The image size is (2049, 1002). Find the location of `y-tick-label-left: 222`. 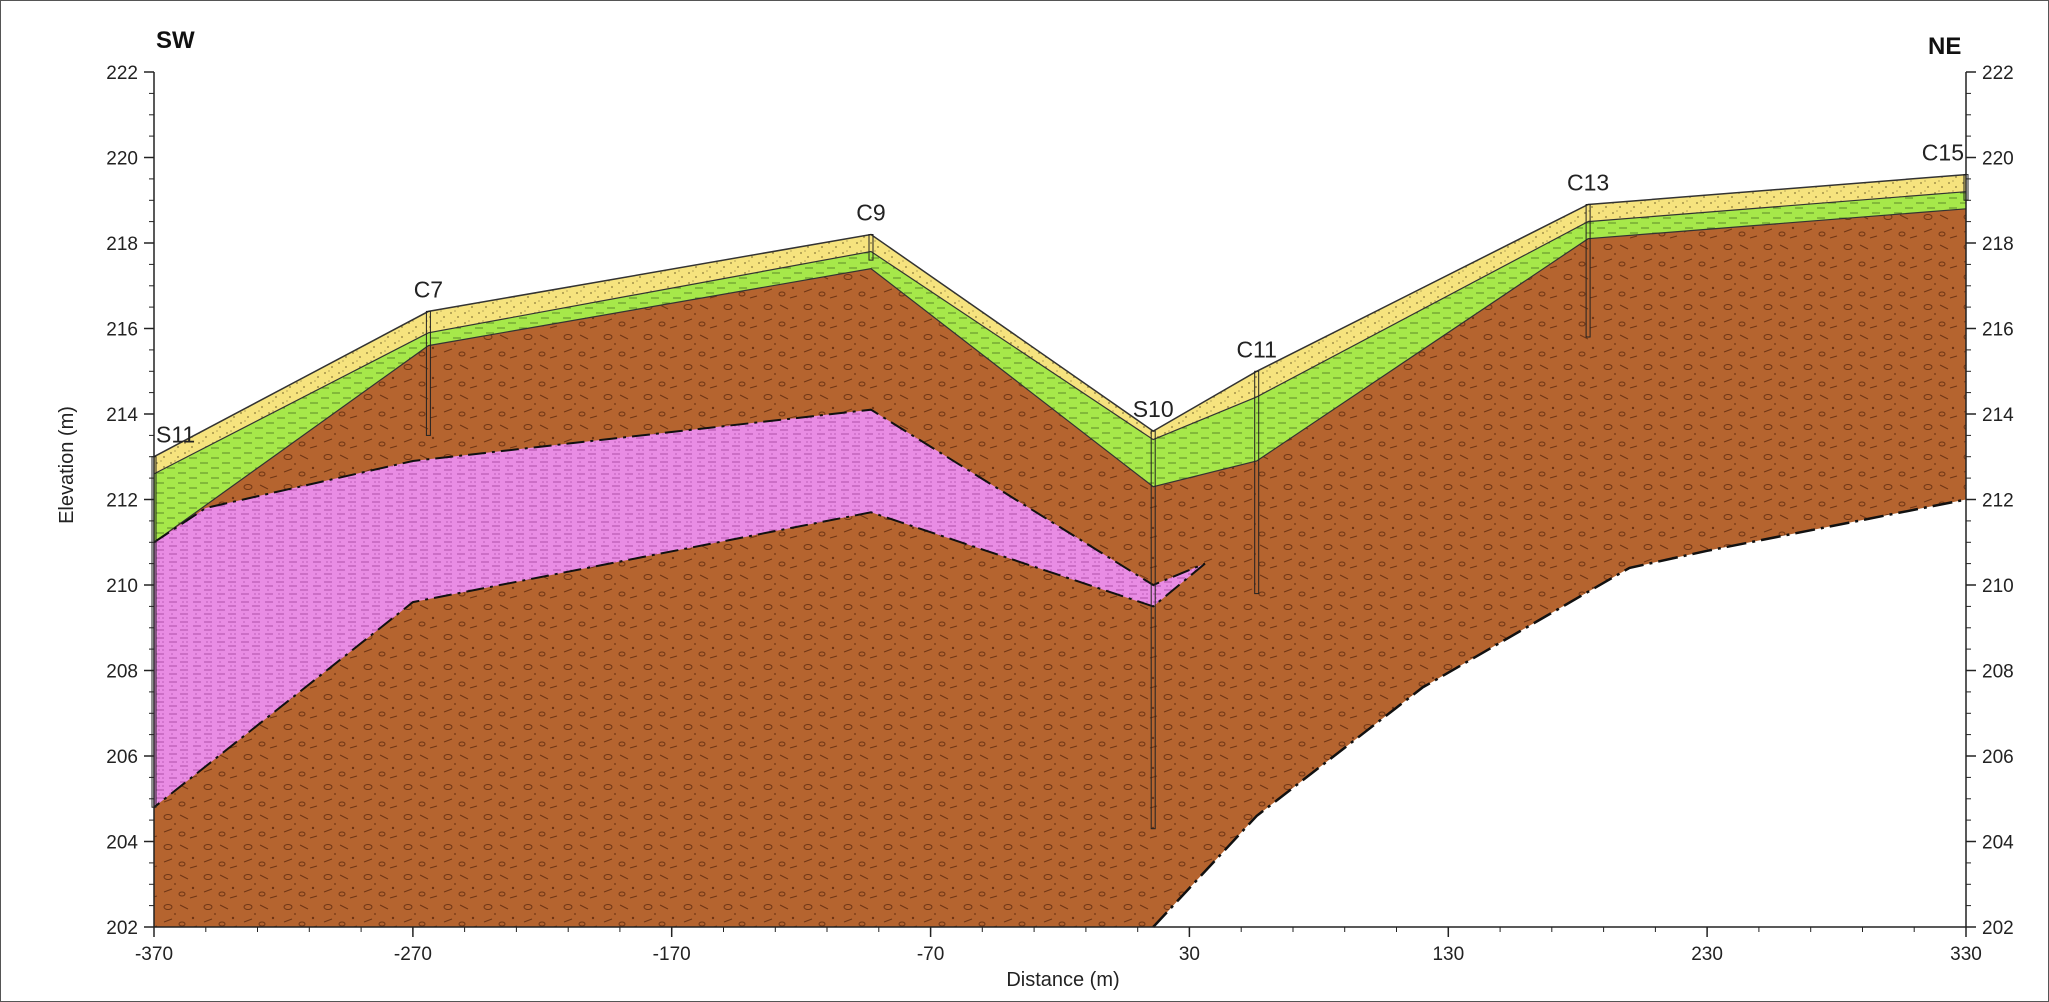

y-tick-label-left: 222 is located at coordinates (122, 73).